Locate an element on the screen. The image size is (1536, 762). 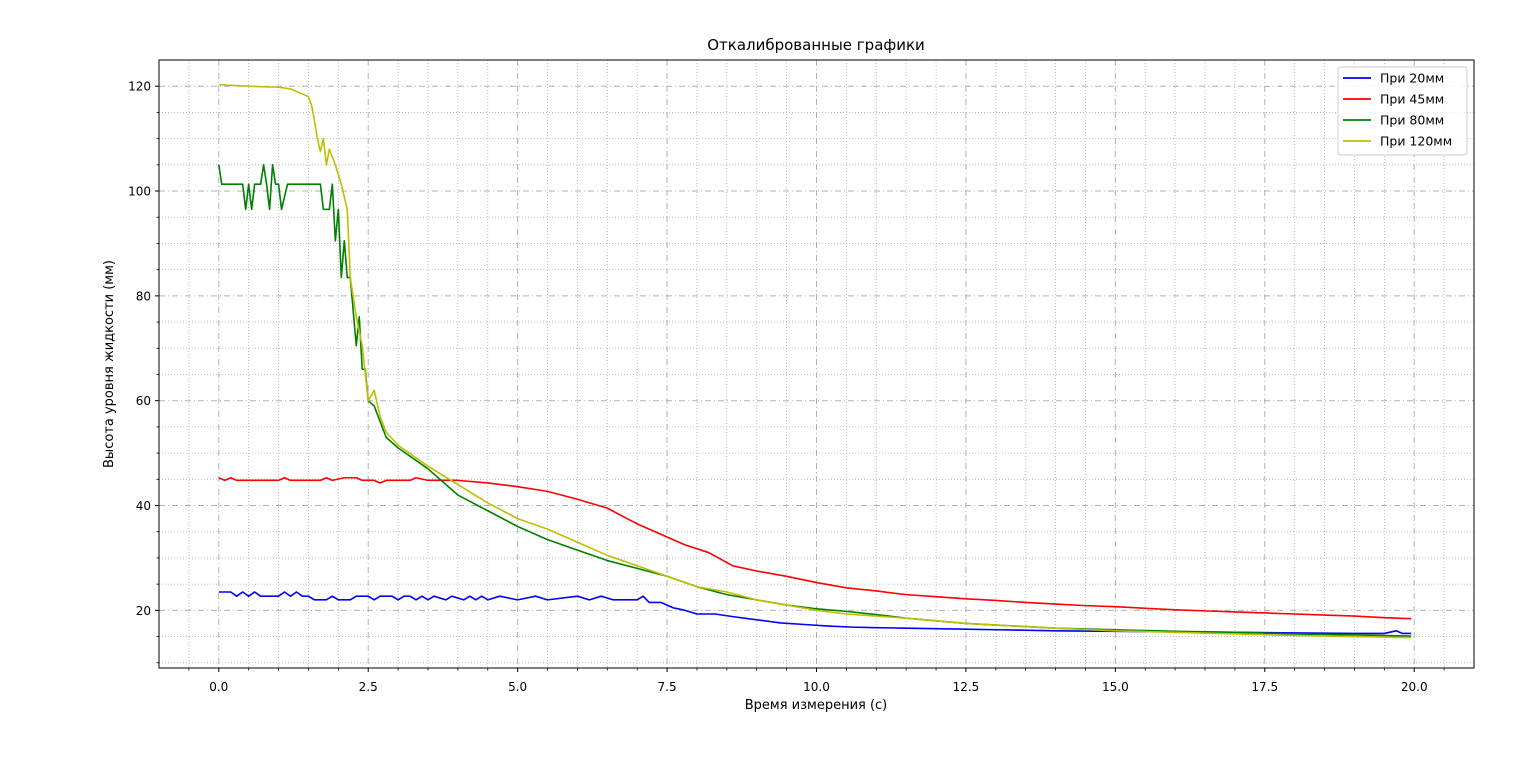
x-tick-label: 10.0 is located at coordinates (816, 687).